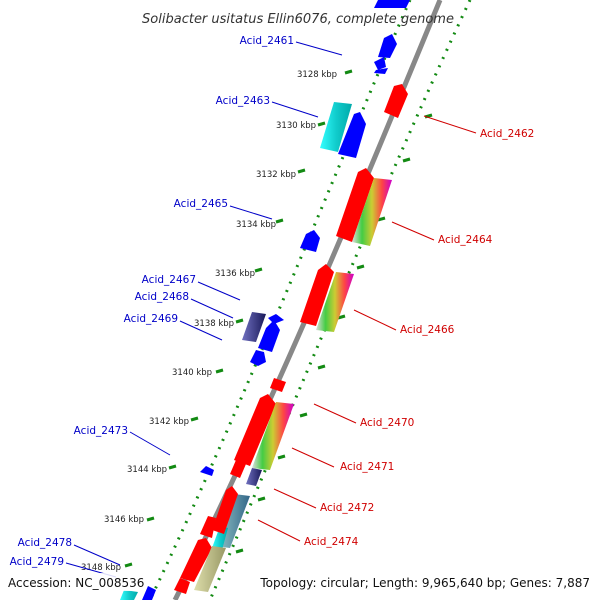 Image resolution: width=600 pixels, height=600 pixels. What do you see at coordinates (101, 431) in the screenshot?
I see `gene-label: Acid_2473` at bounding box center [101, 431].